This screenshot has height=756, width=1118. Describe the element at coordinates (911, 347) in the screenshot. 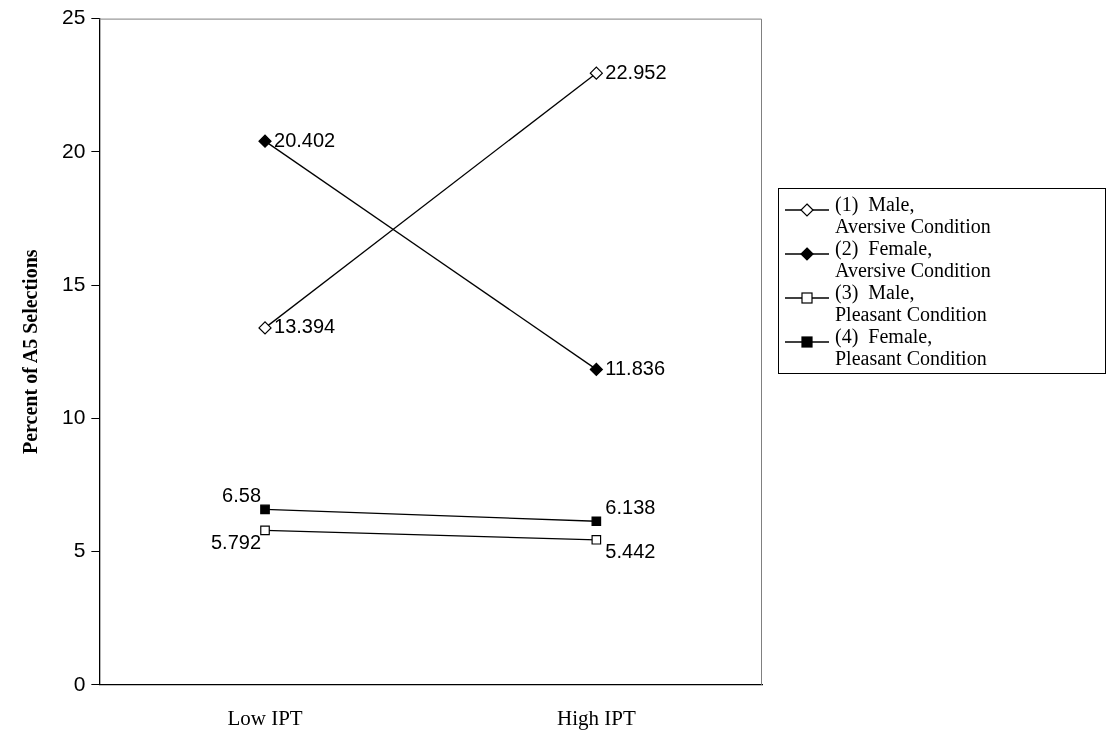

I see `legend-label: (4) Female, Pleasant Condition` at that location.